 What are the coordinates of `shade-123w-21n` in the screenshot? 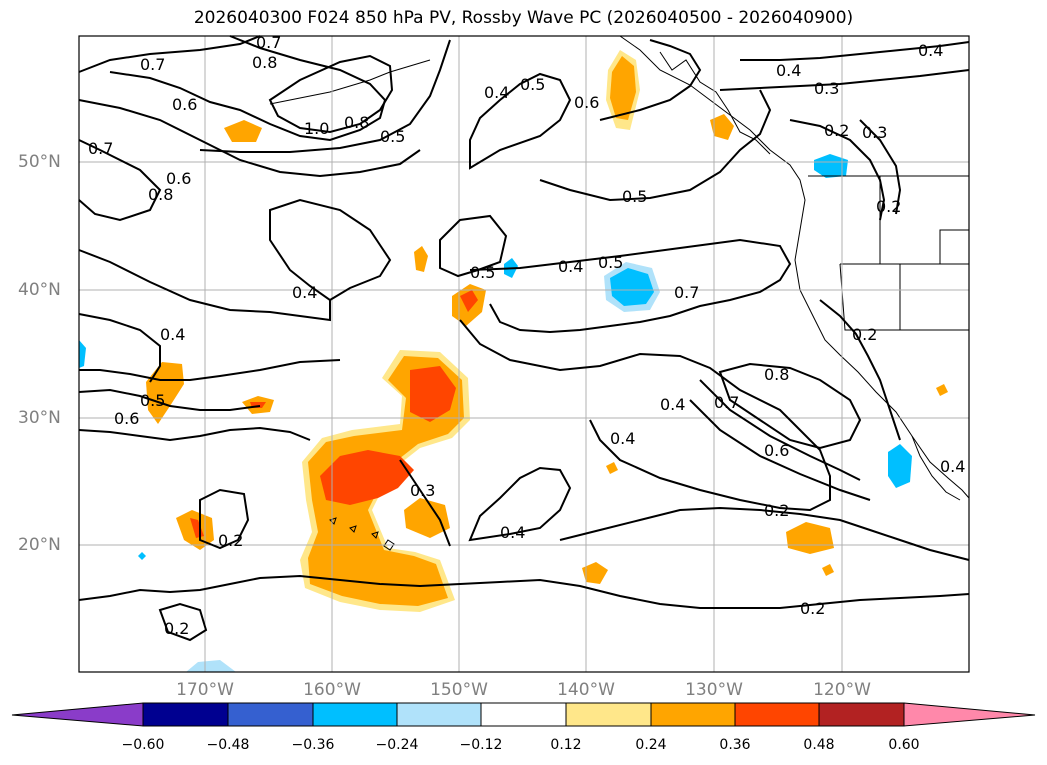 It's located at (810, 538).